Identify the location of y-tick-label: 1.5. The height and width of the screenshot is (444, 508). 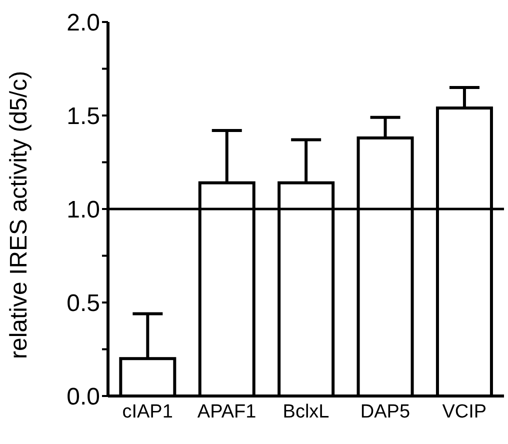
(83, 116).